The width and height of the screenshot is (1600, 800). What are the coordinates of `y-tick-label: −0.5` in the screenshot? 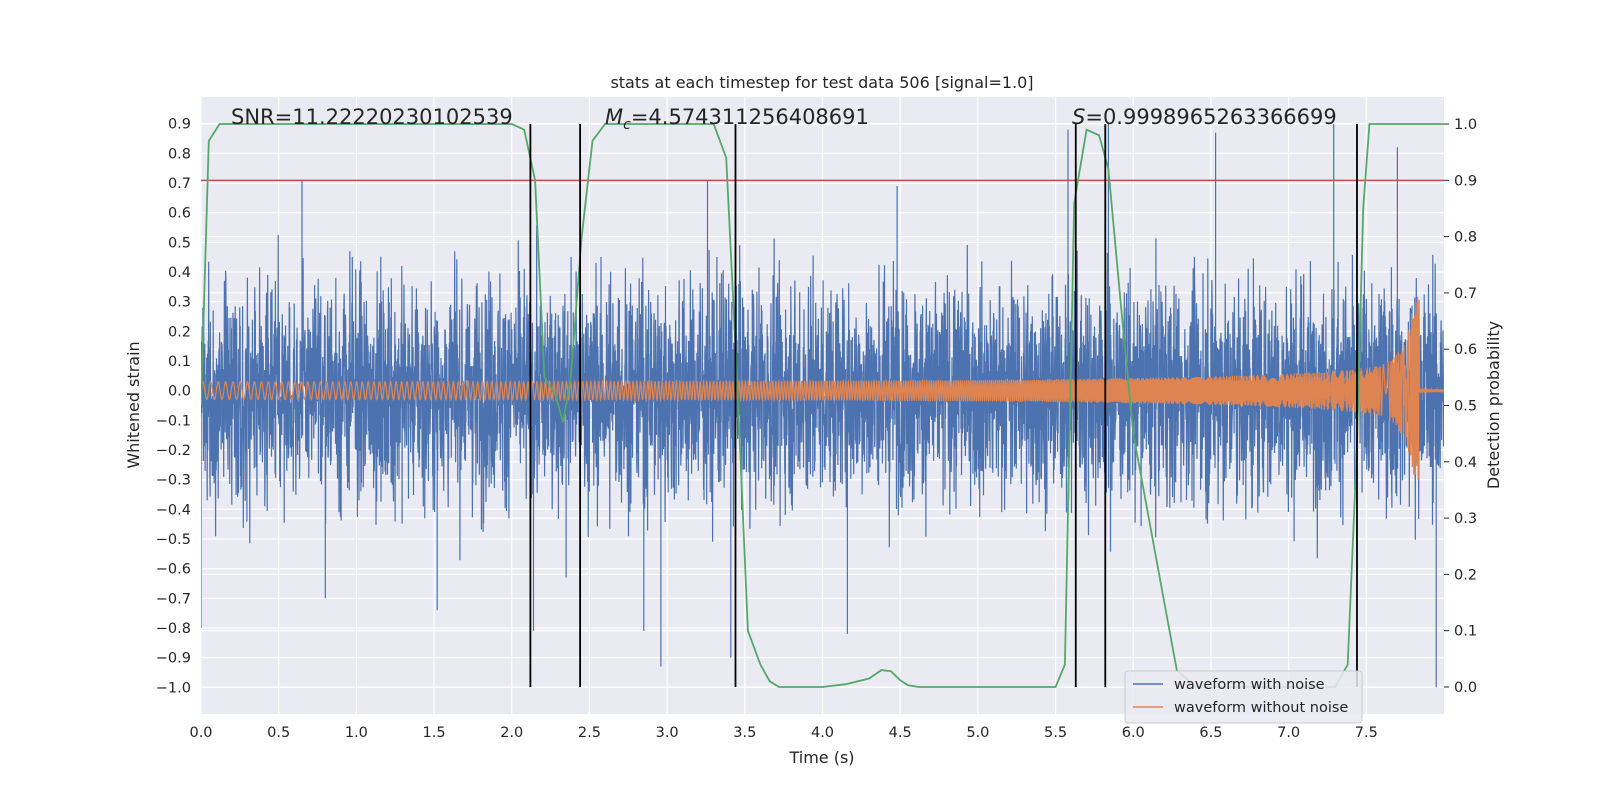 It's located at (173, 540).